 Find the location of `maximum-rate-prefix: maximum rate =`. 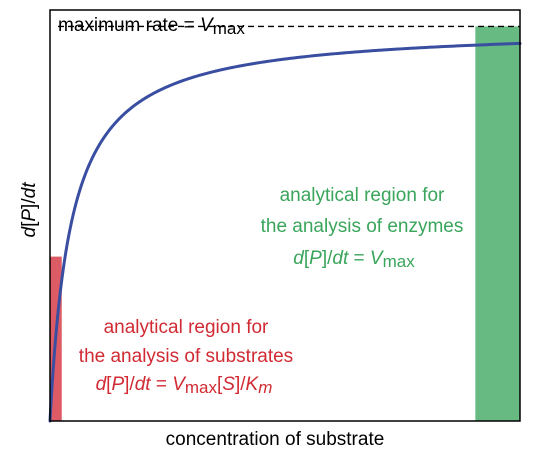

maximum-rate-prefix: maximum rate = is located at coordinates (129, 25).